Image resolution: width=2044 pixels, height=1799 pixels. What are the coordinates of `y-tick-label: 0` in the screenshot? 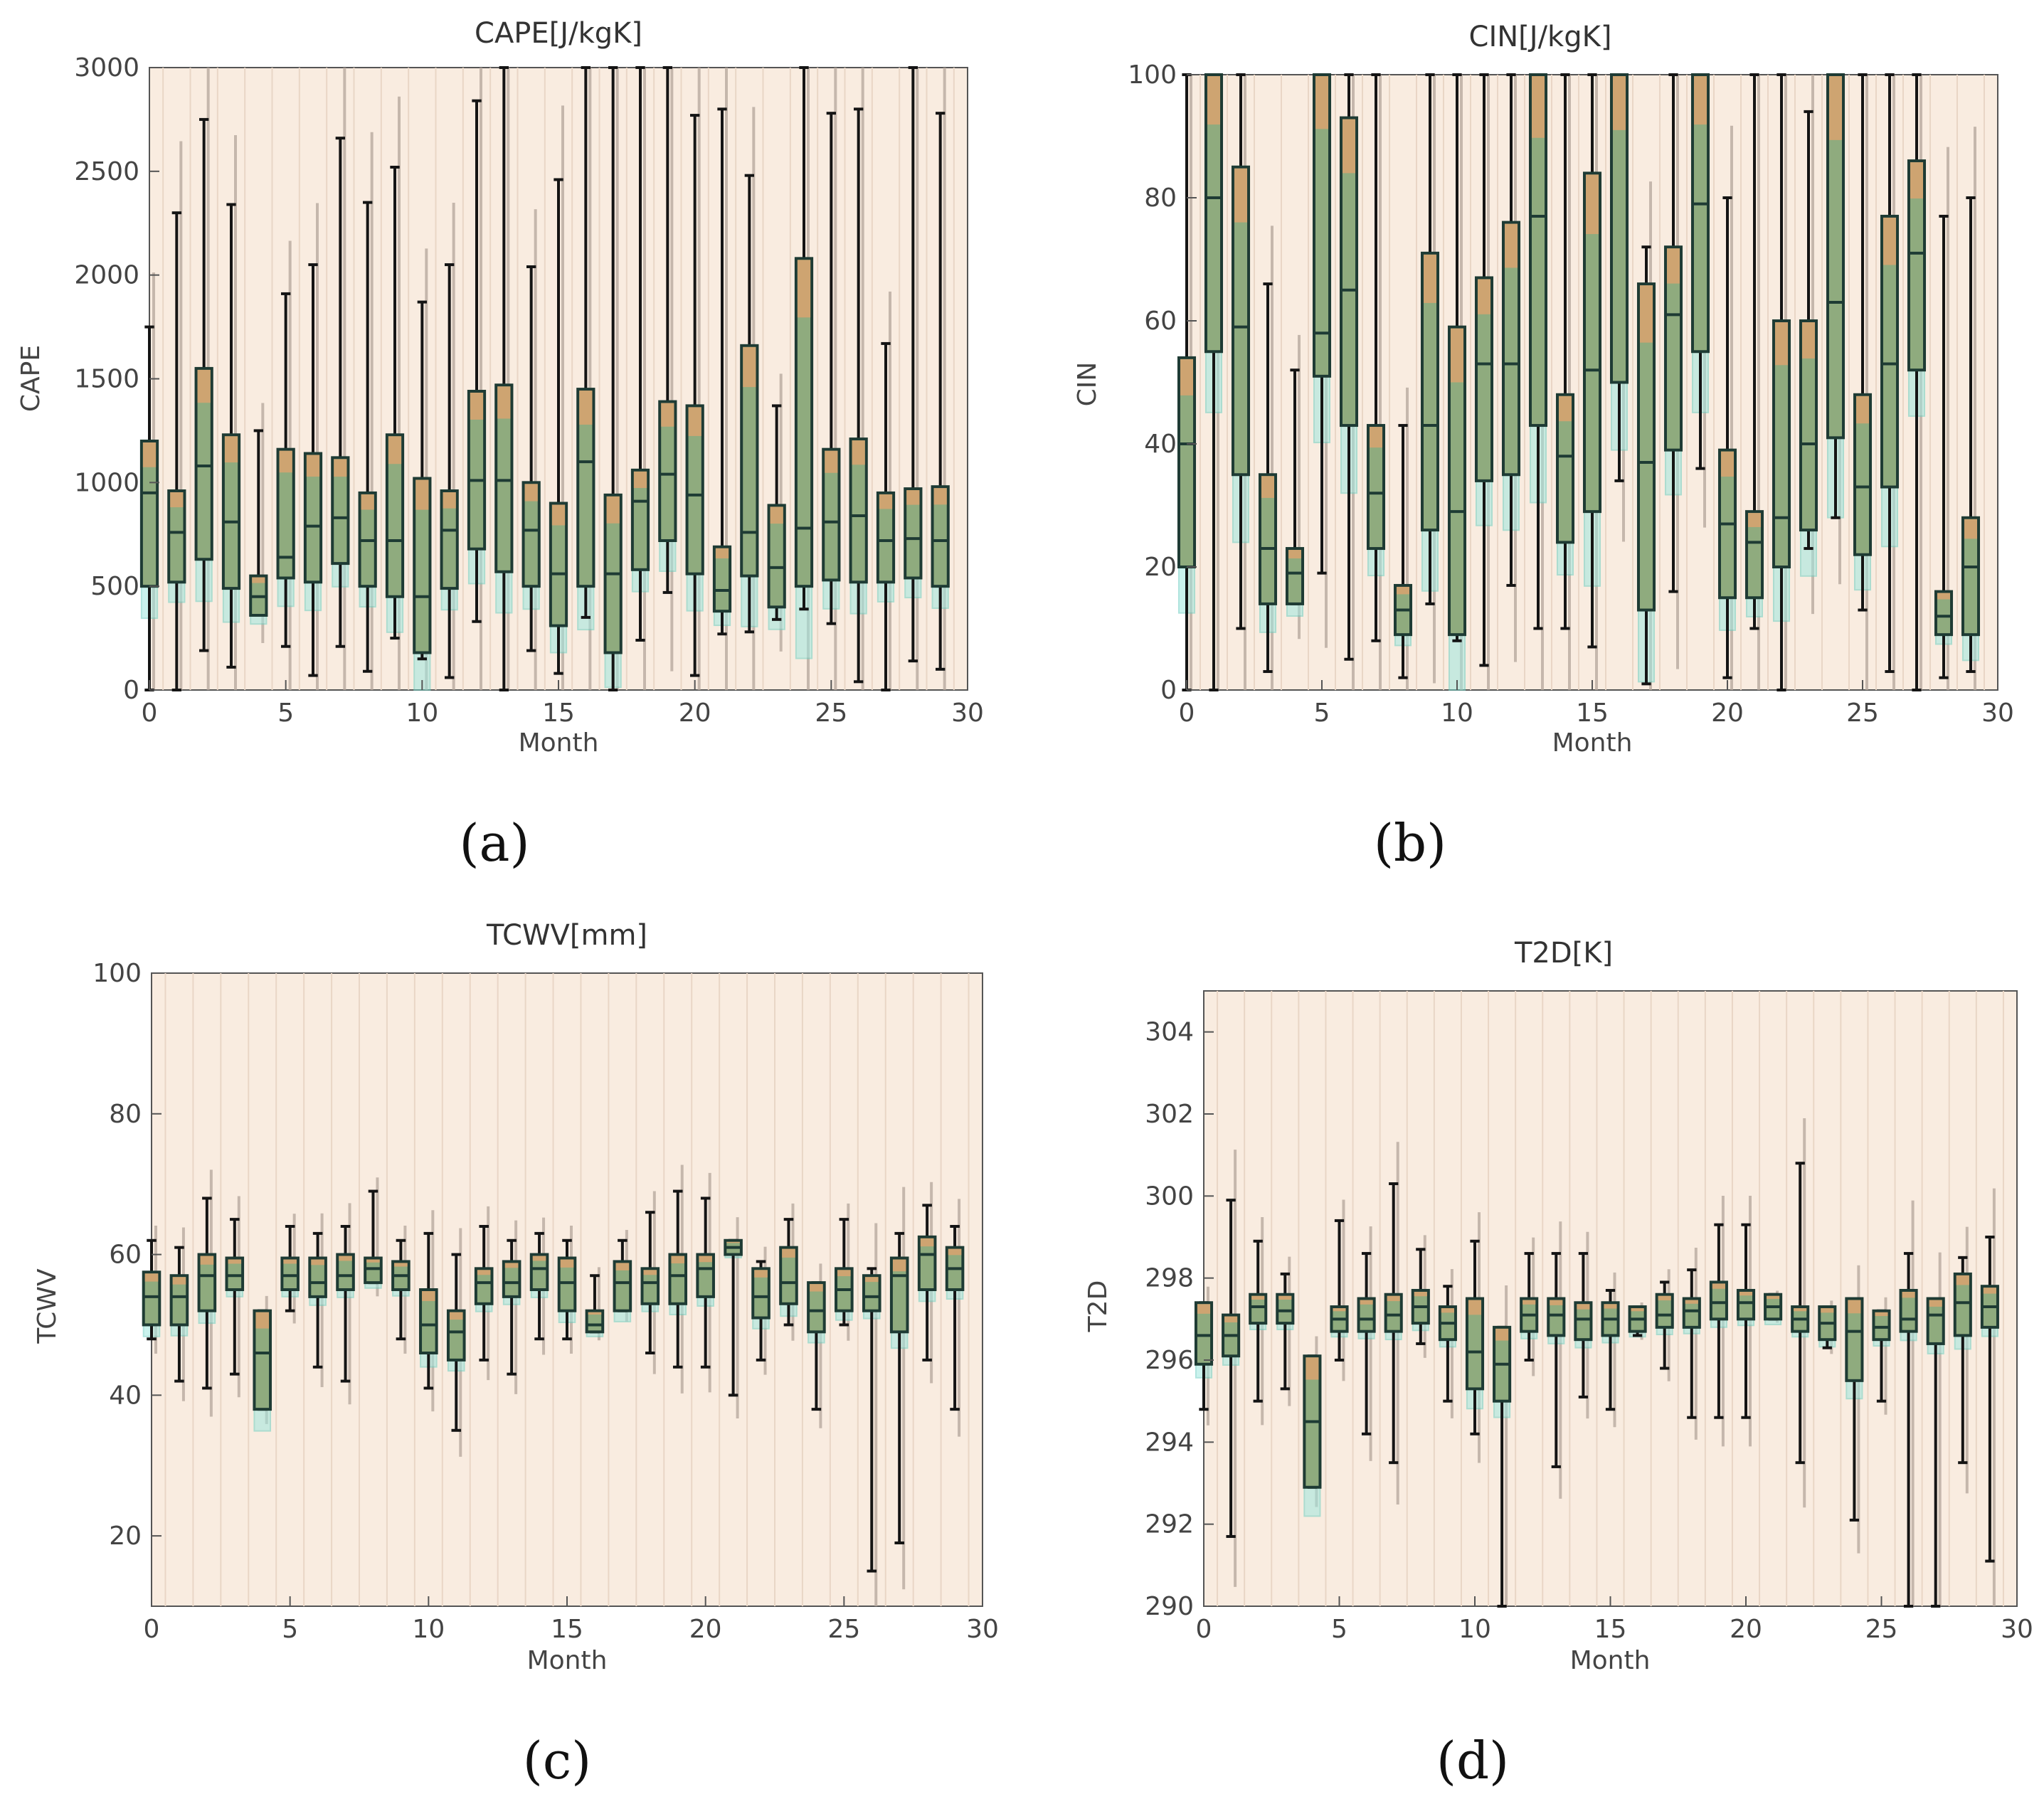 It's located at (1168, 690).